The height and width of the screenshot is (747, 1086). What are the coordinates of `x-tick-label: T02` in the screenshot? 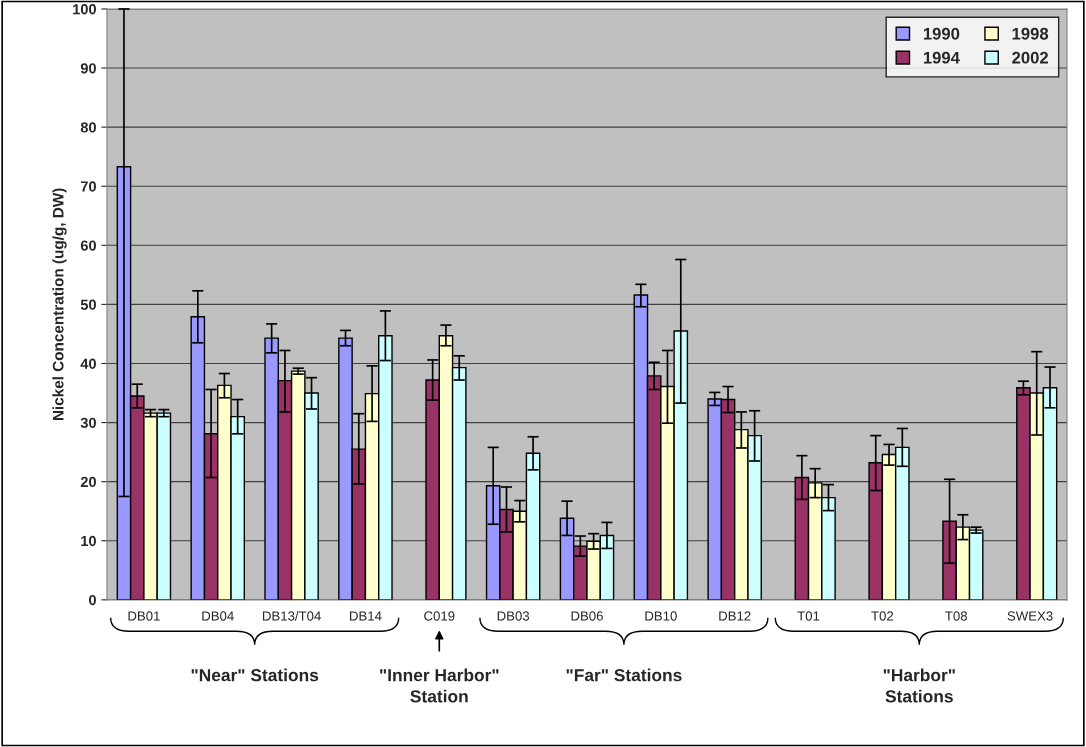 It's located at (882, 616).